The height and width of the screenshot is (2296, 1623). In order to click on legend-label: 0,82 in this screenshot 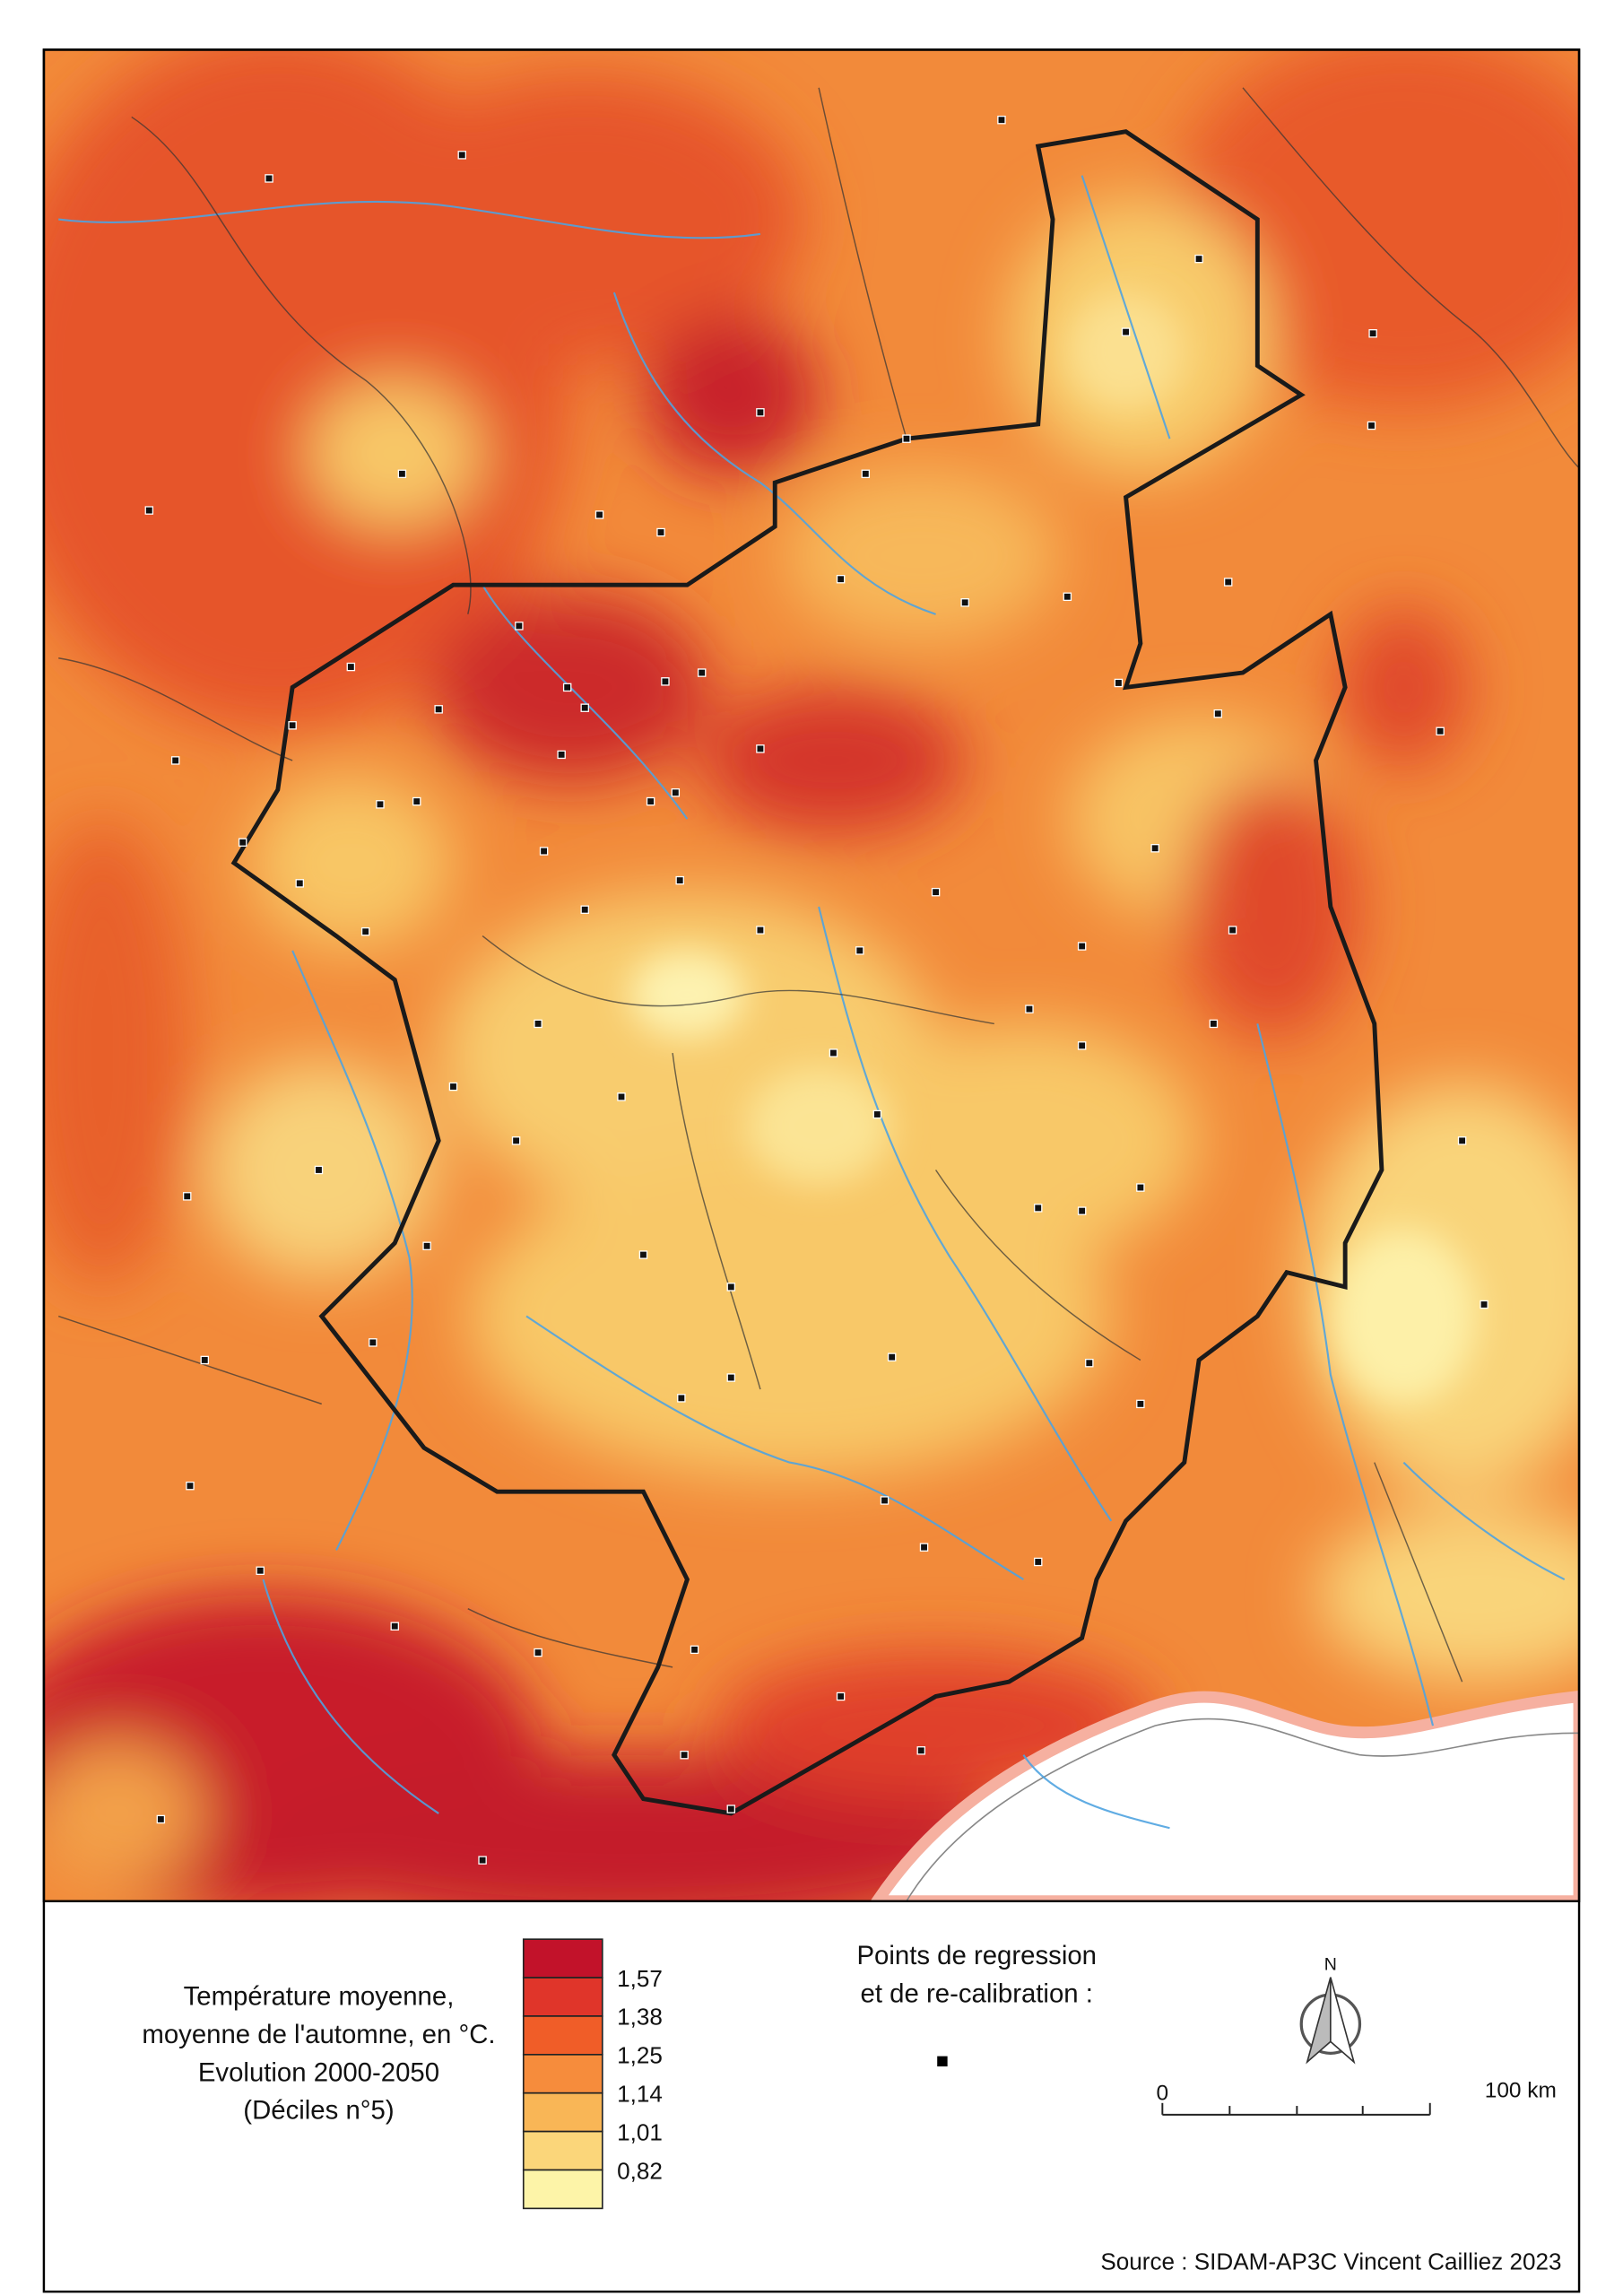, I will do `click(640, 2170)`.